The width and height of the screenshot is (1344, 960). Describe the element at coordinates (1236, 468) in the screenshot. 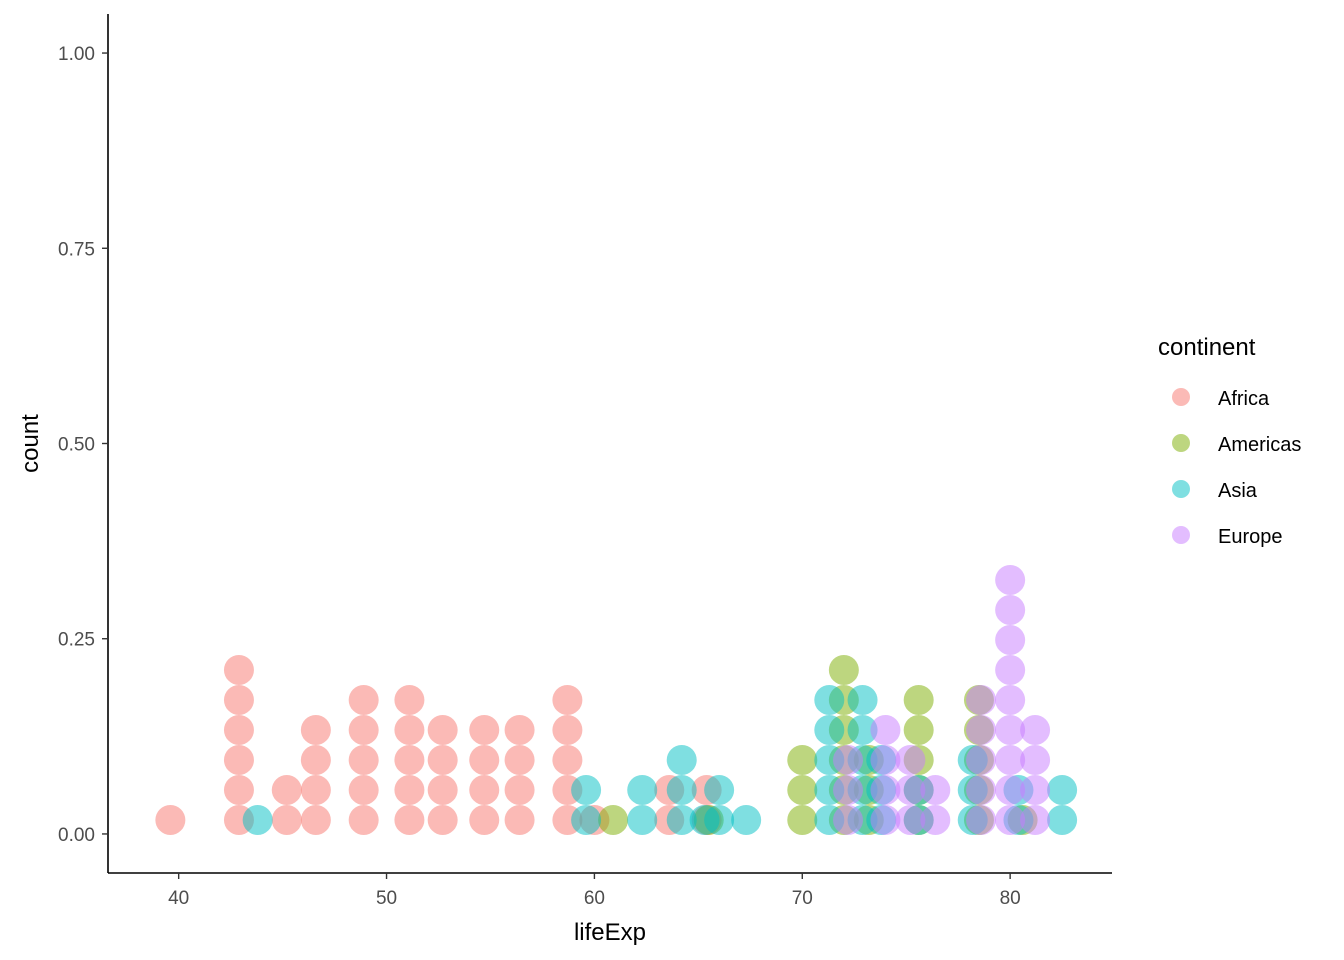

I see `legend-items: Africa Americas Asia Europe` at that location.